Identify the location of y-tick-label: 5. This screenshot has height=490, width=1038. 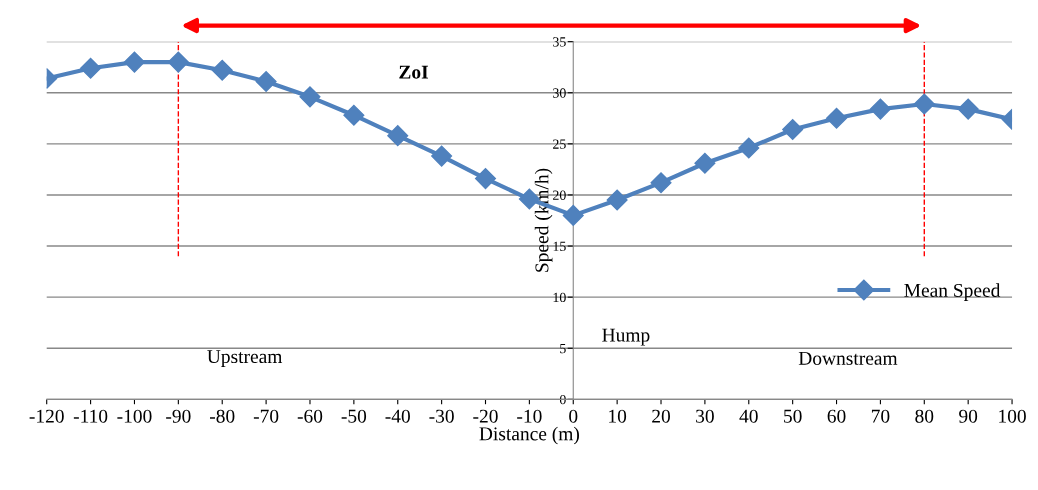
(563, 348).